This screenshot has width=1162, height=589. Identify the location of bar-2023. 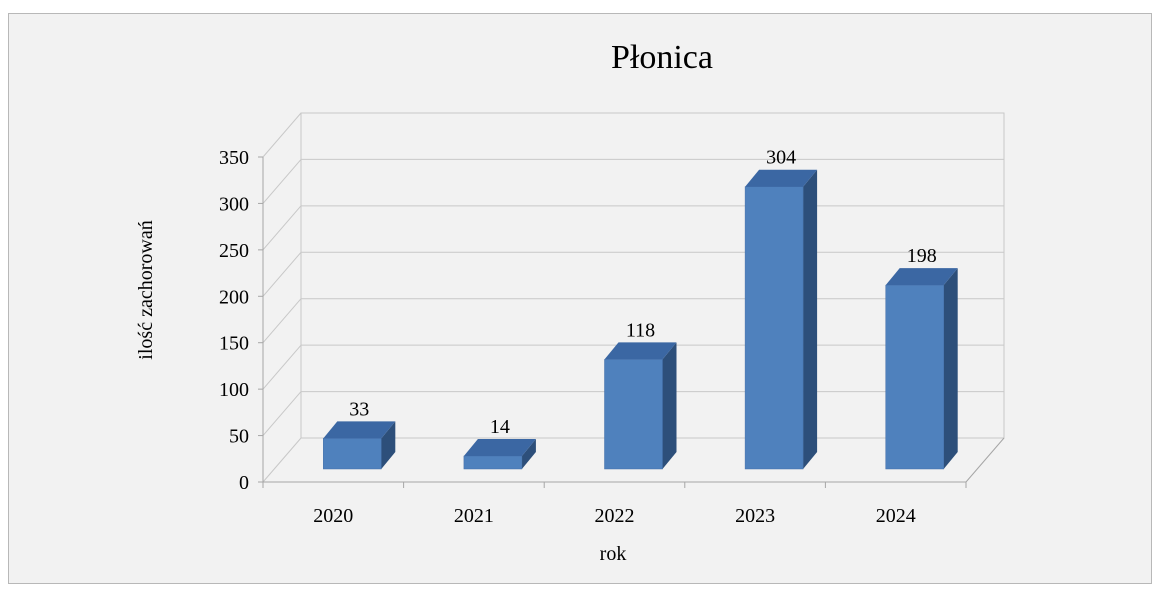
(774, 328).